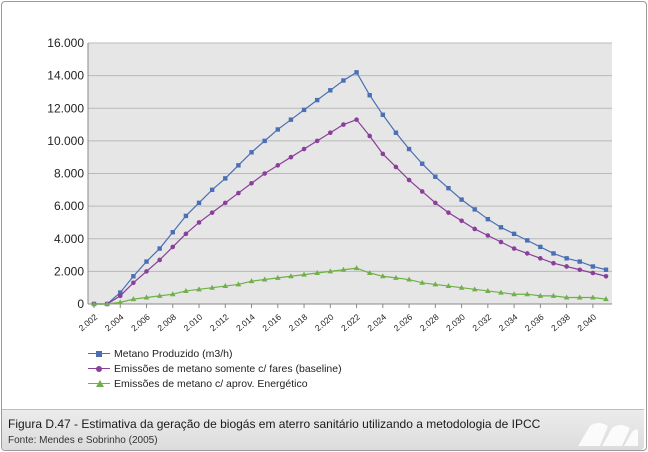 The image size is (648, 452). Describe the element at coordinates (65, 43) in the screenshot. I see `y-tick-label: 16.000` at that location.